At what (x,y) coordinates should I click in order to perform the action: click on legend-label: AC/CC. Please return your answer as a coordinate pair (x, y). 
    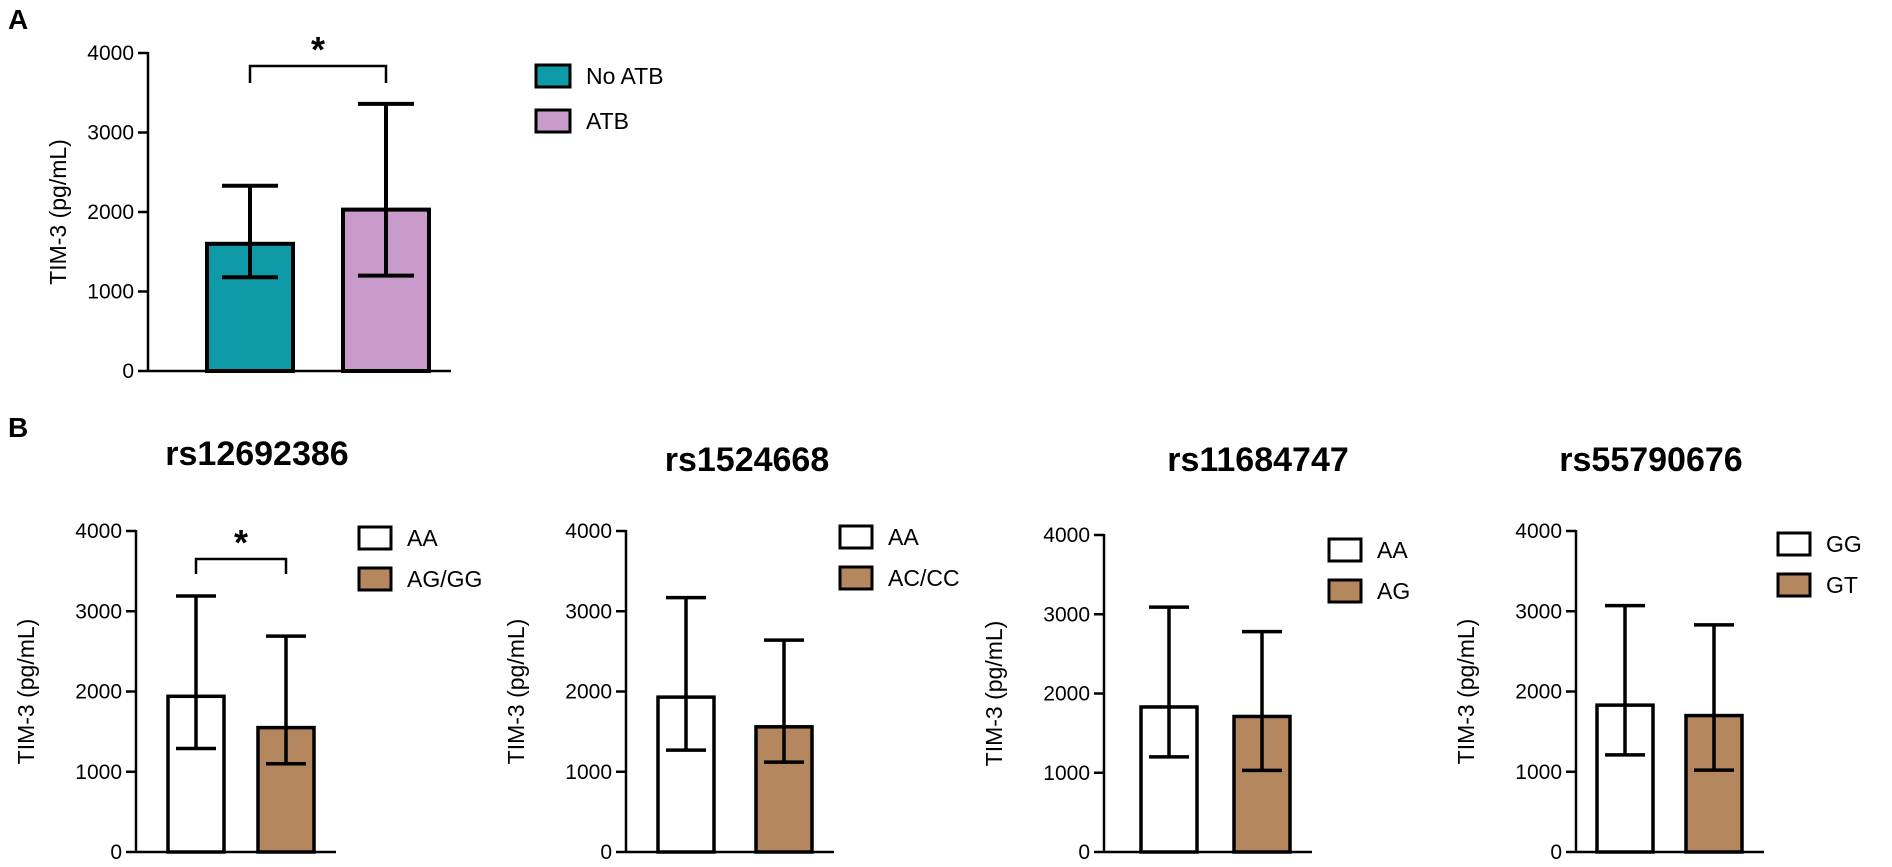
    Looking at the image, I should click on (924, 578).